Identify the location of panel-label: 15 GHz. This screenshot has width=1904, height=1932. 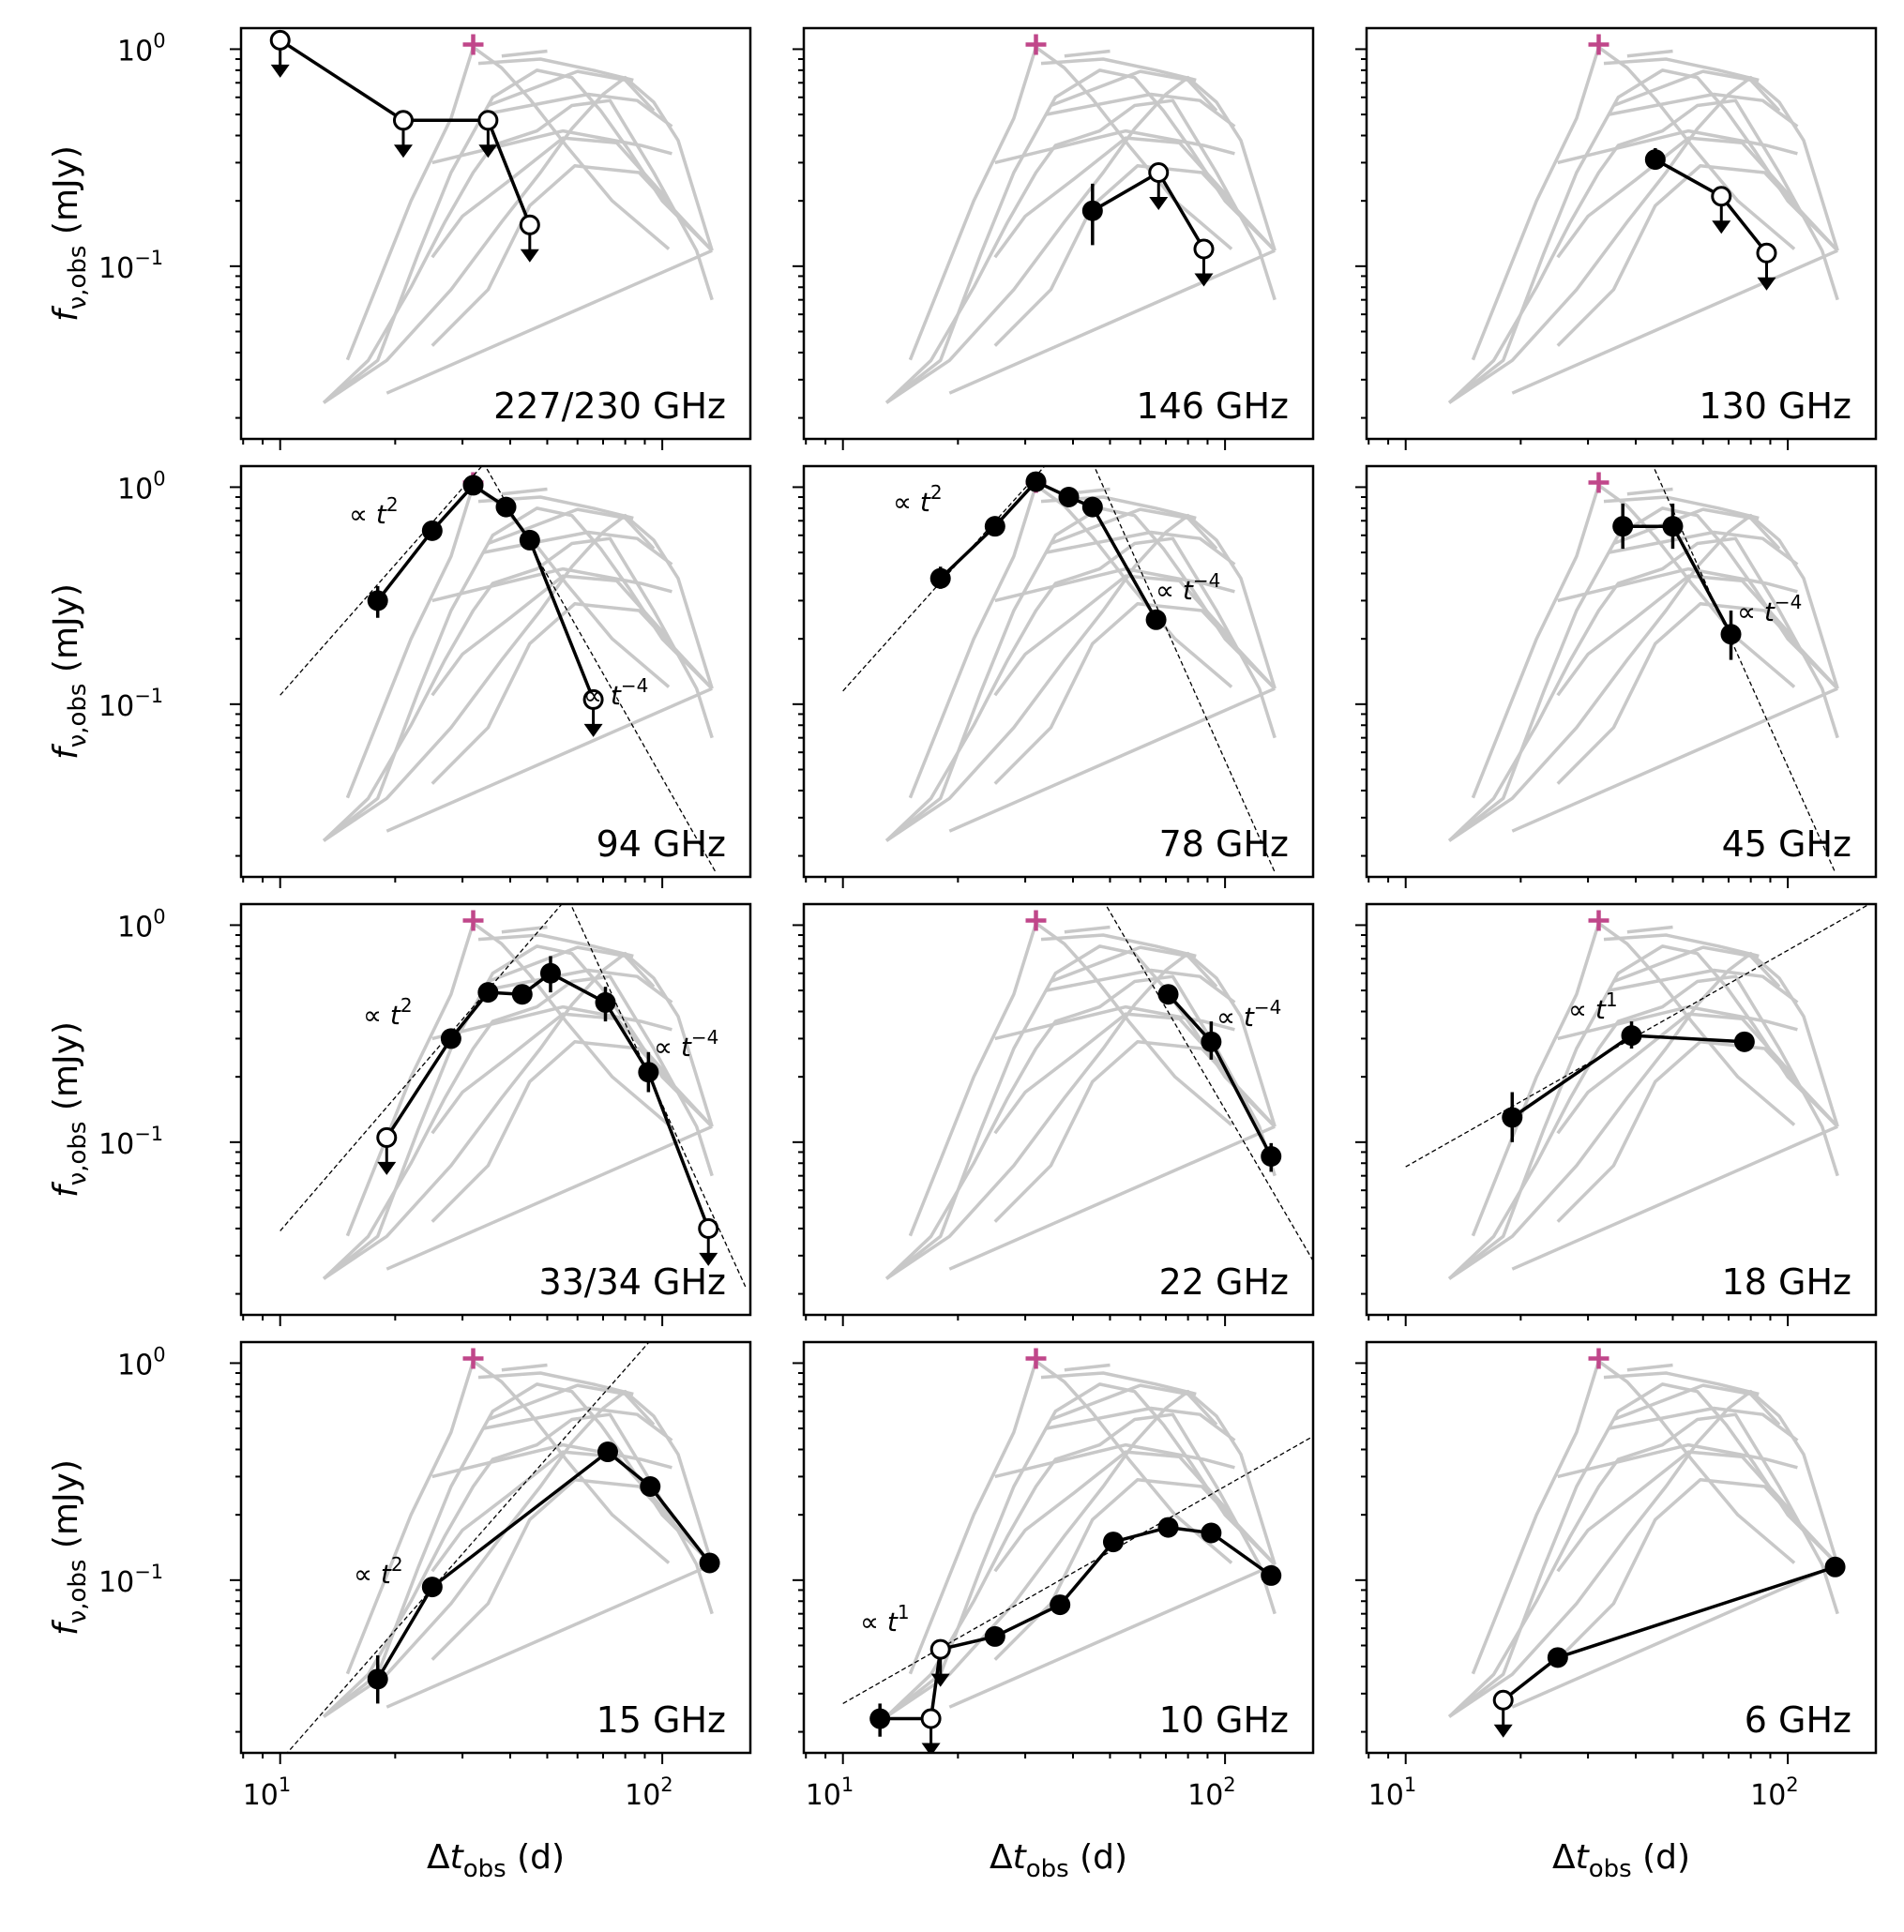
(661, 1720).